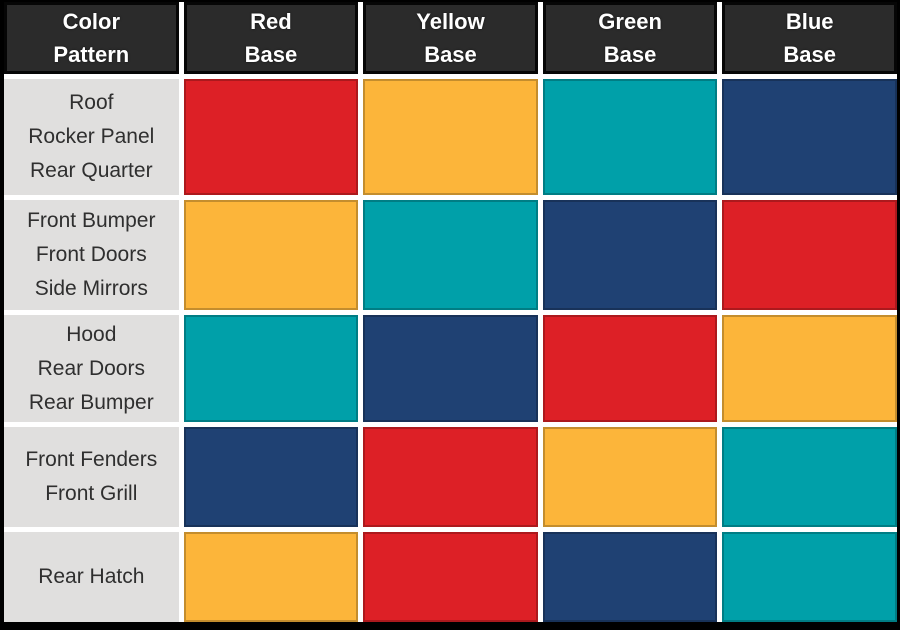  Describe the element at coordinates (630, 38) in the screenshot. I see `header-green-base: Green Base` at that location.